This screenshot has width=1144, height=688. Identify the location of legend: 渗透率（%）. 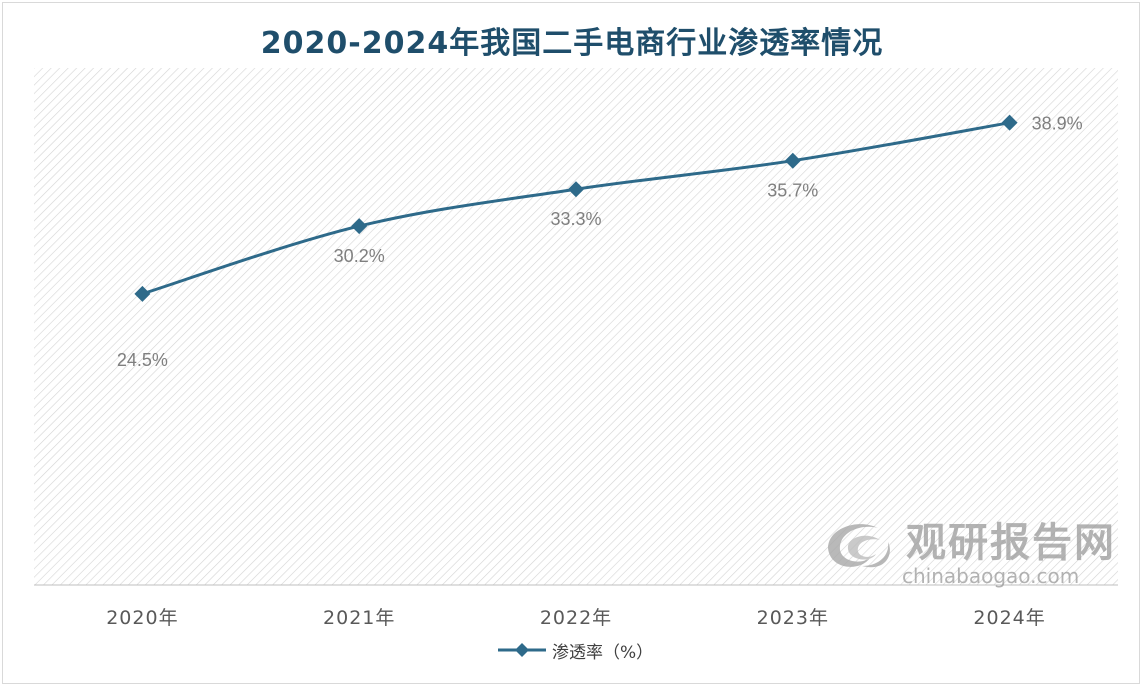
(576, 650).